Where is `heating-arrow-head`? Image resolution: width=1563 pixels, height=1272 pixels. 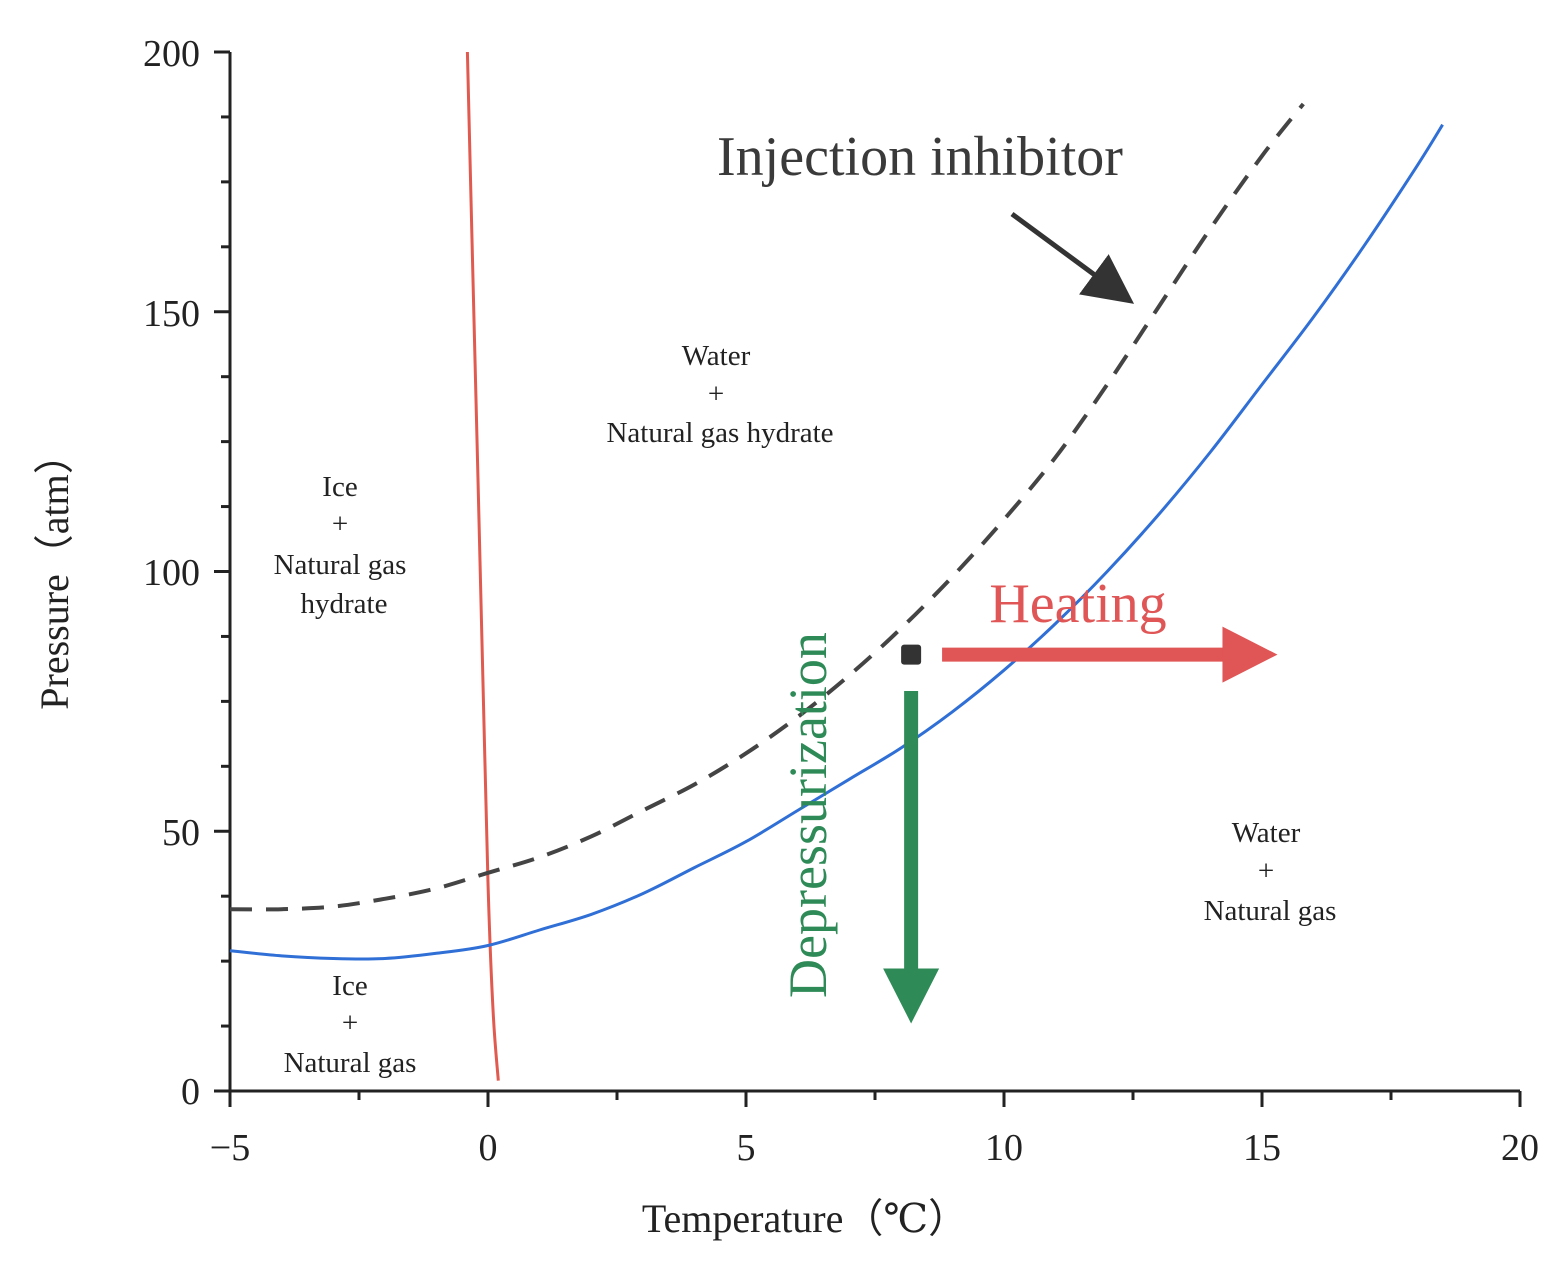
heating-arrow-head is located at coordinates (1250, 654).